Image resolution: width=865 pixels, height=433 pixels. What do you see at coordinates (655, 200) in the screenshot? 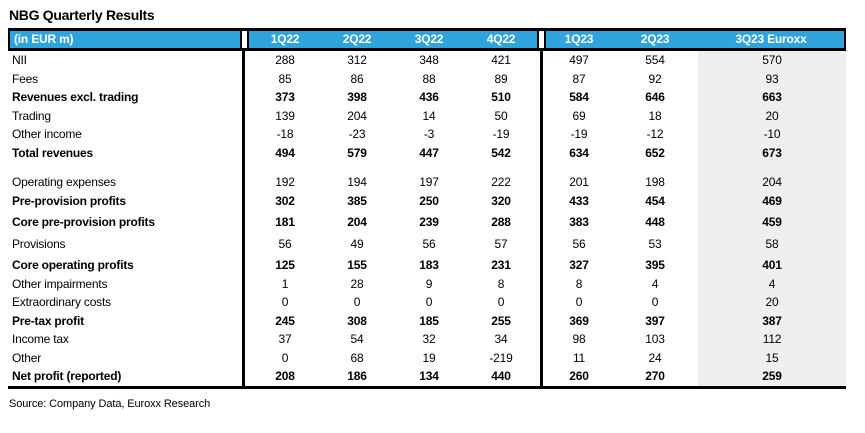
I see `value-cell: 454` at bounding box center [655, 200].